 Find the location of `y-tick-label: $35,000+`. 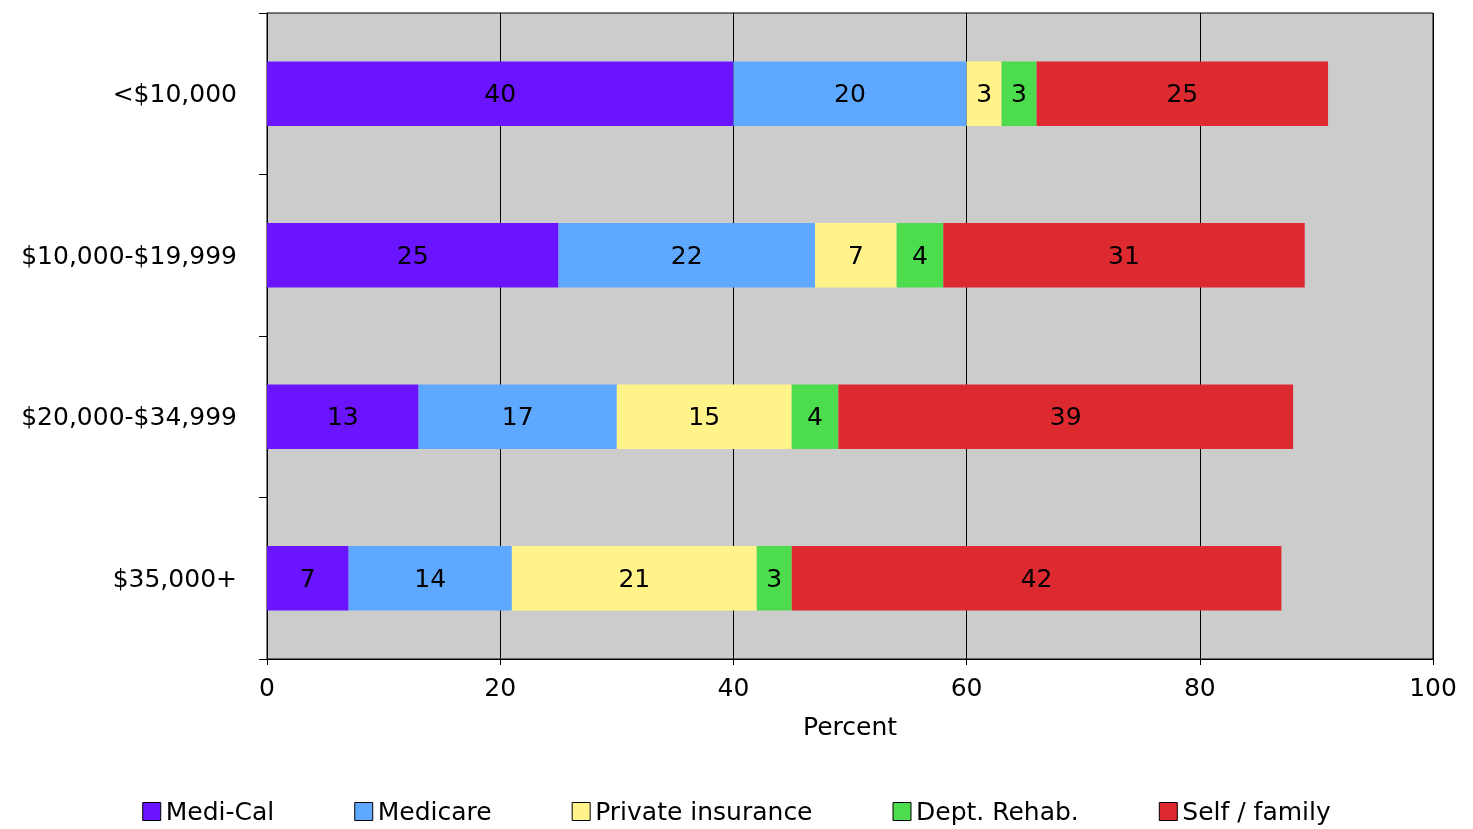

y-tick-label: $35,000+ is located at coordinates (174, 578).